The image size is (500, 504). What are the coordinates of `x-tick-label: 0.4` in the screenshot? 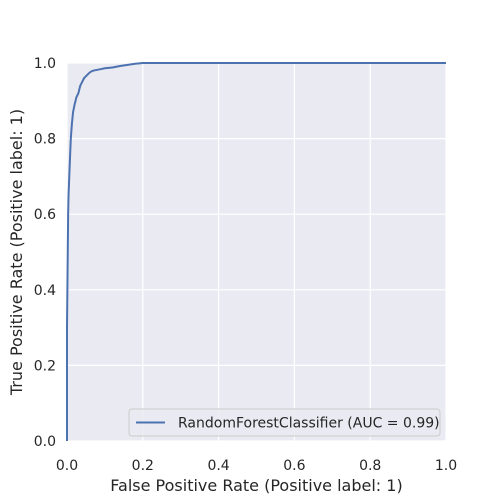 It's located at (218, 466).